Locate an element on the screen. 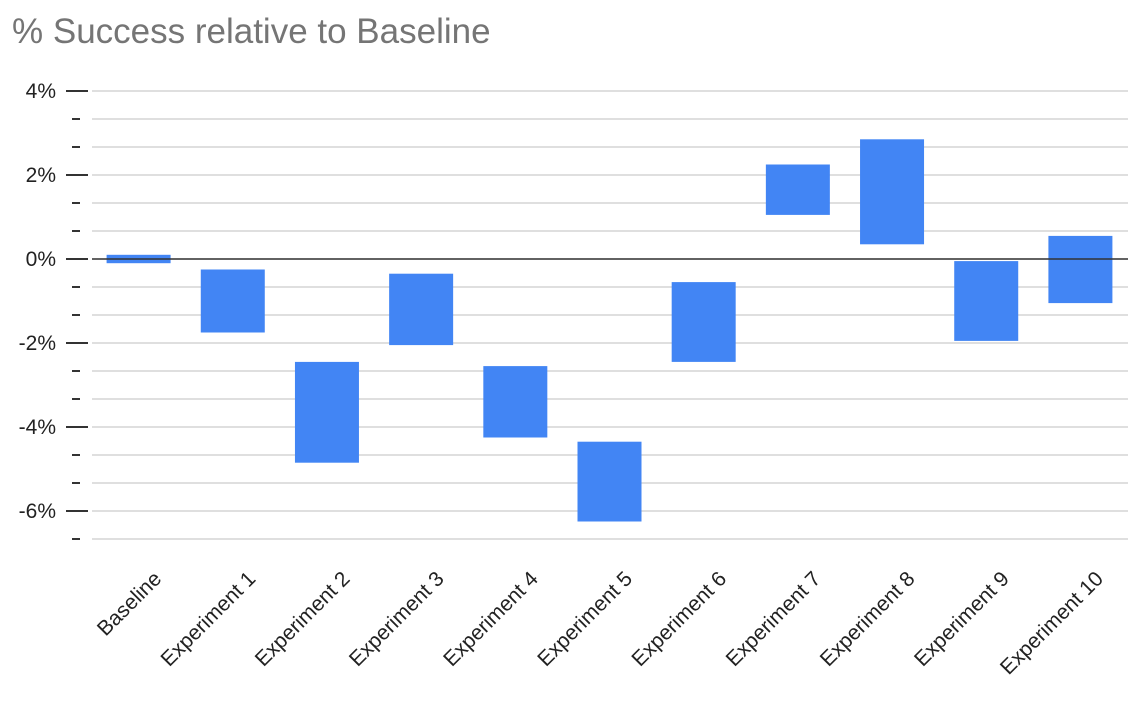 This screenshot has height=710, width=1142. x-tick-label: Experiment 6 is located at coordinates (679, 619).